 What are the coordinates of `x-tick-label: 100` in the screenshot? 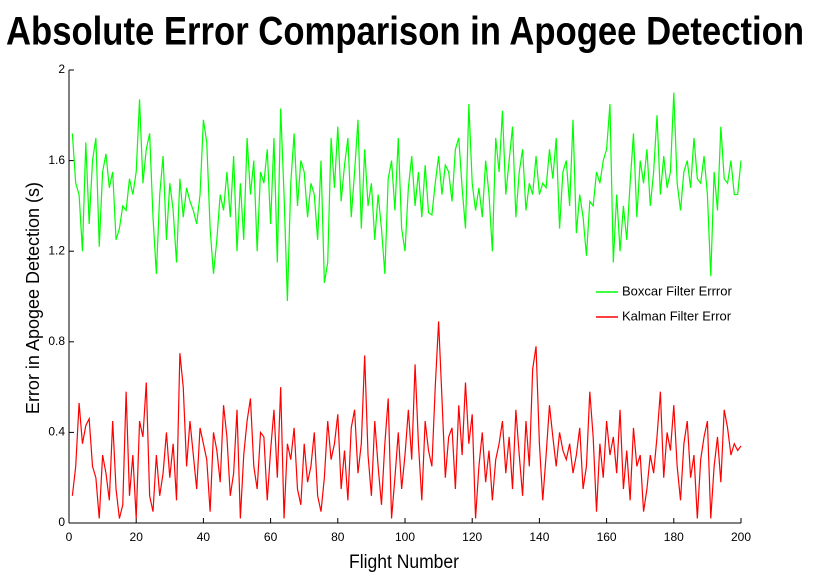 It's located at (405, 537).